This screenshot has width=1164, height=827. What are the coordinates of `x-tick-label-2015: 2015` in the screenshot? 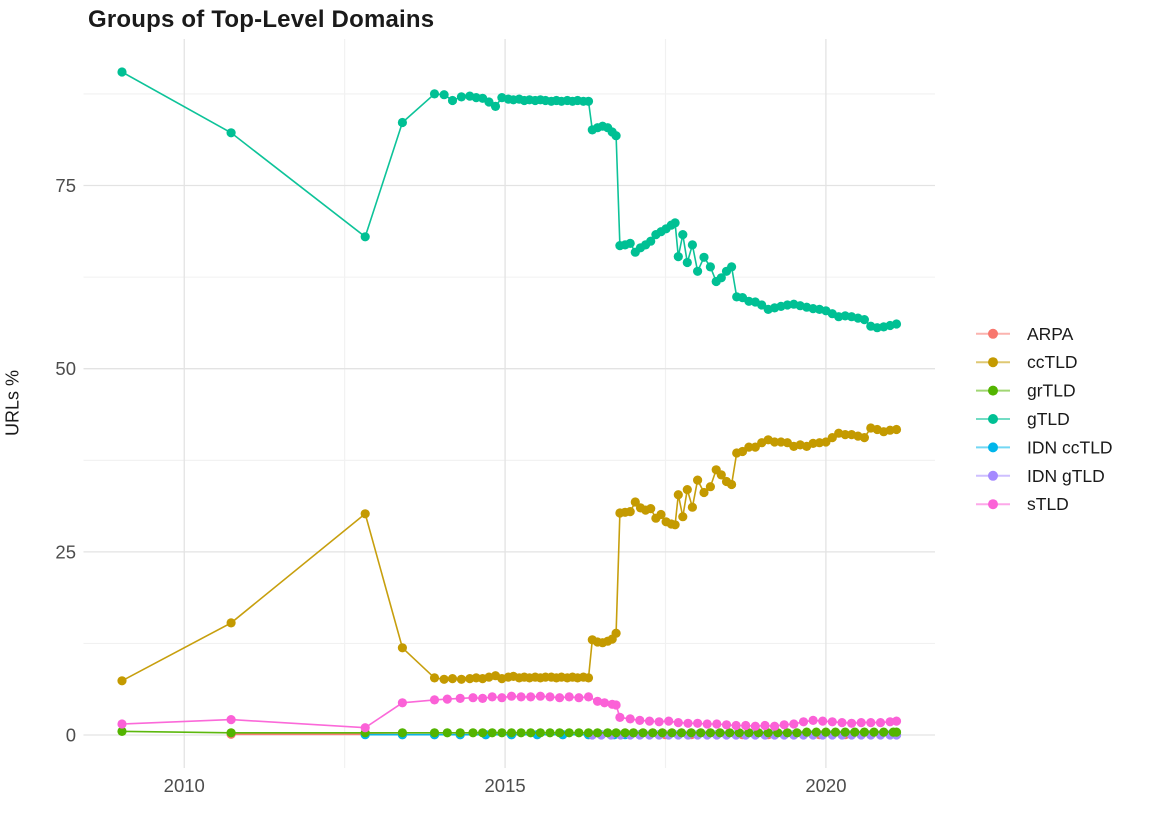 It's located at (505, 785).